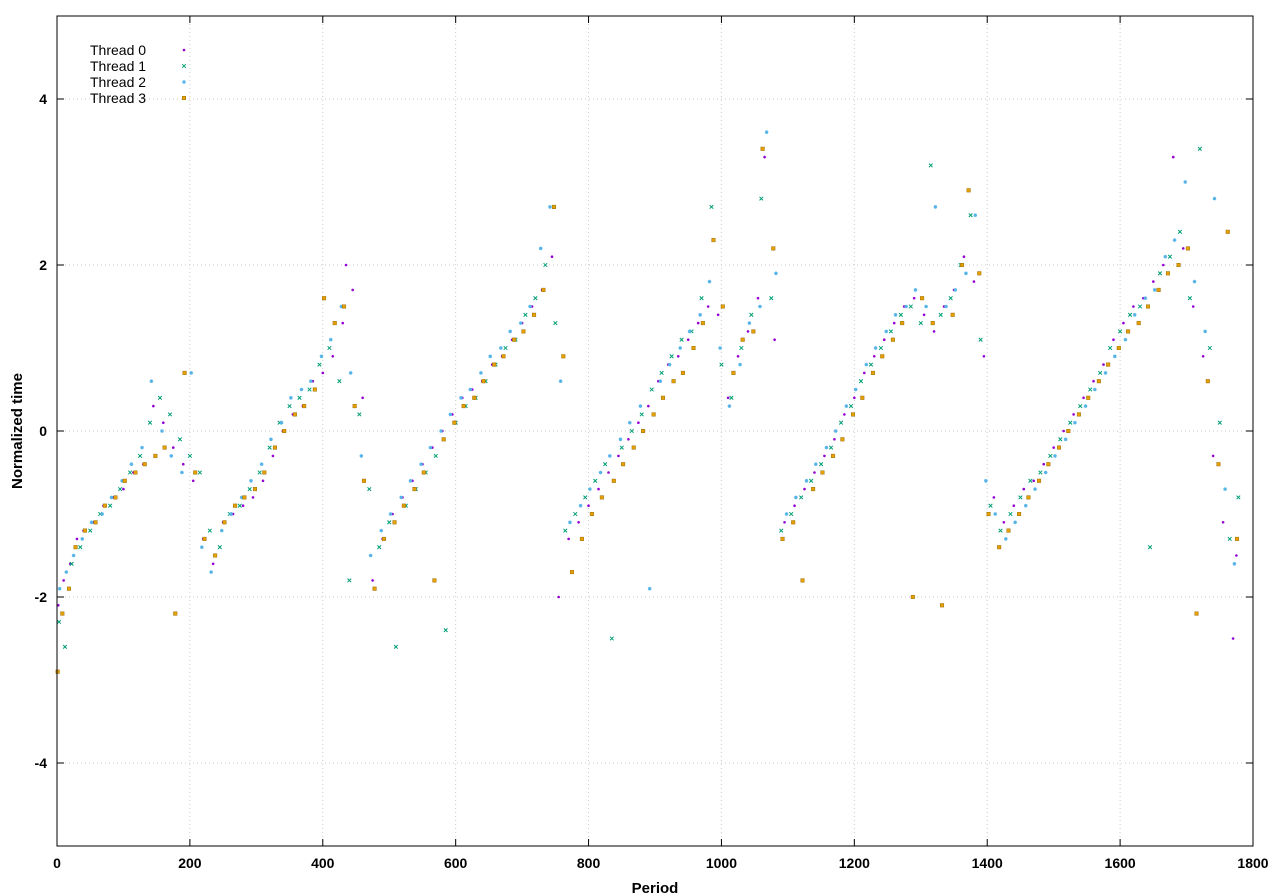  What do you see at coordinates (43, 99) in the screenshot?
I see `y-tick-label: 4` at bounding box center [43, 99].